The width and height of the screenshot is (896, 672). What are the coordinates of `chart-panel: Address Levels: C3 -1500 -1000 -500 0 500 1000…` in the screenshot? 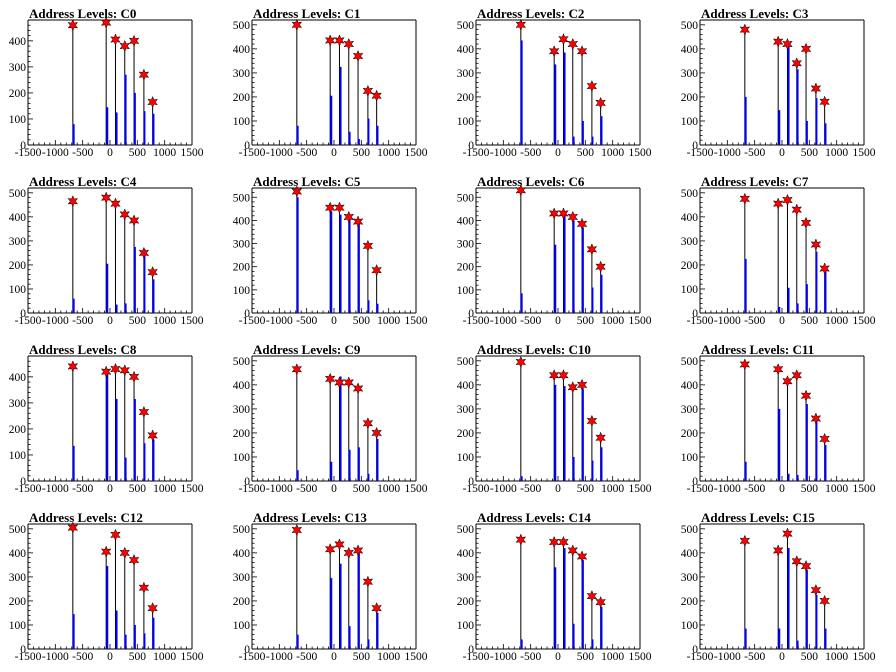 It's located at (784, 84).